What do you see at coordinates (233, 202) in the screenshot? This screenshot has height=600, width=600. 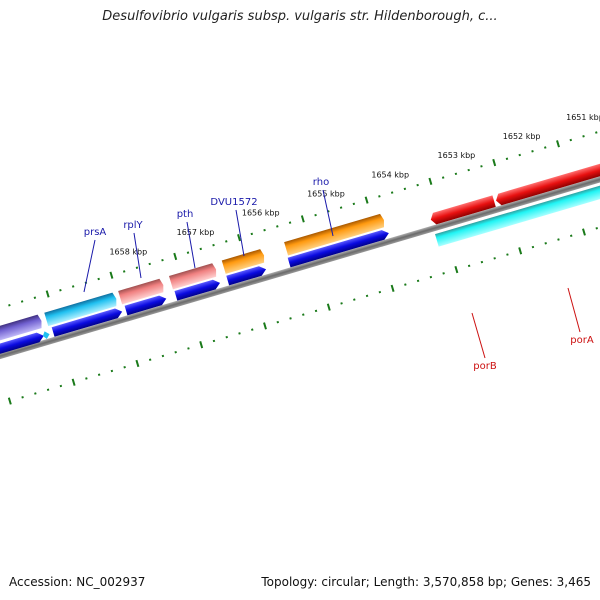 I see `gene-label-DVU1572: DVU1572` at bounding box center [233, 202].